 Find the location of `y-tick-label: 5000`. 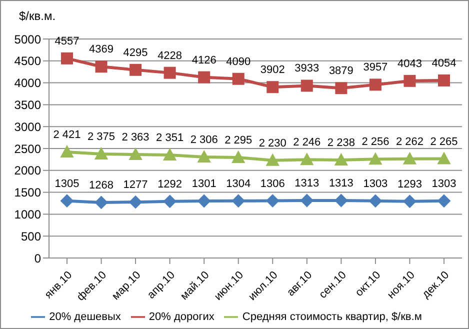

y-tick-label: 5000 is located at coordinates (28, 39).